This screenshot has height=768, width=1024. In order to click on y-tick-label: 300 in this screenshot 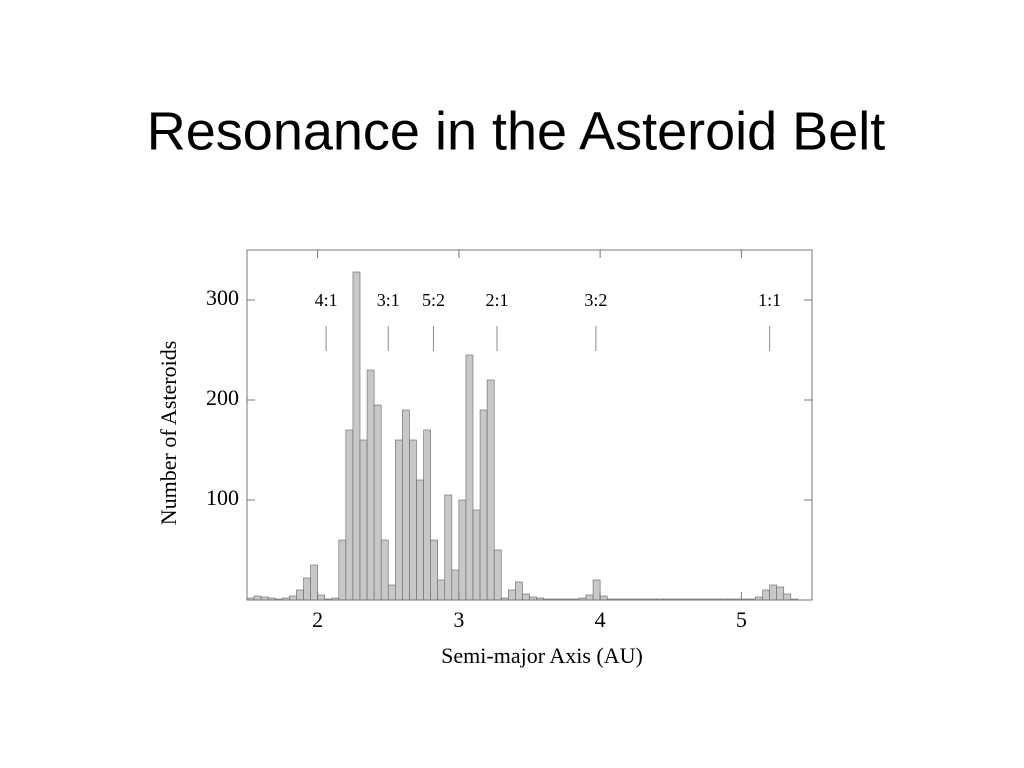, I will do `click(222, 297)`.